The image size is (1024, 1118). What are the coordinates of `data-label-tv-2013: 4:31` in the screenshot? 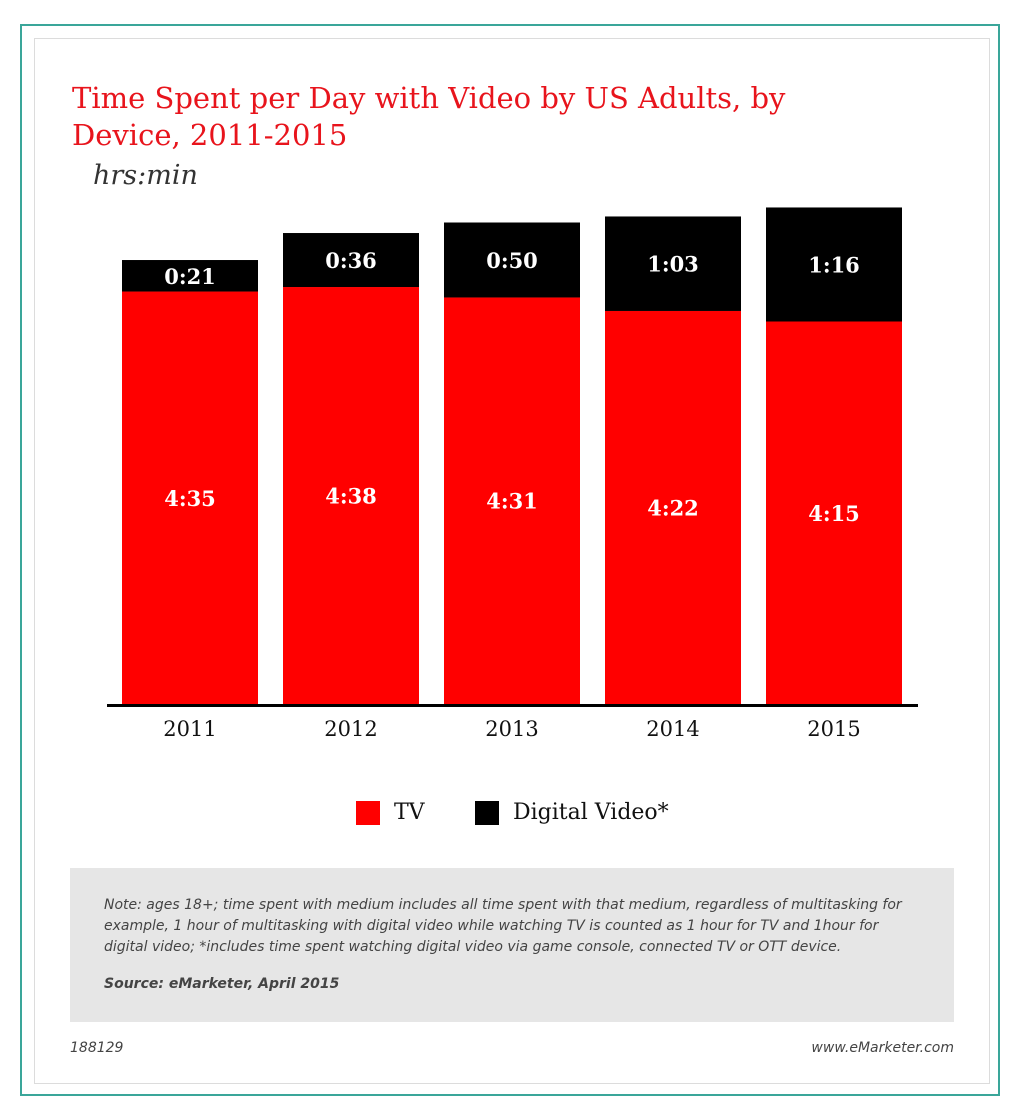 It's located at (512, 501).